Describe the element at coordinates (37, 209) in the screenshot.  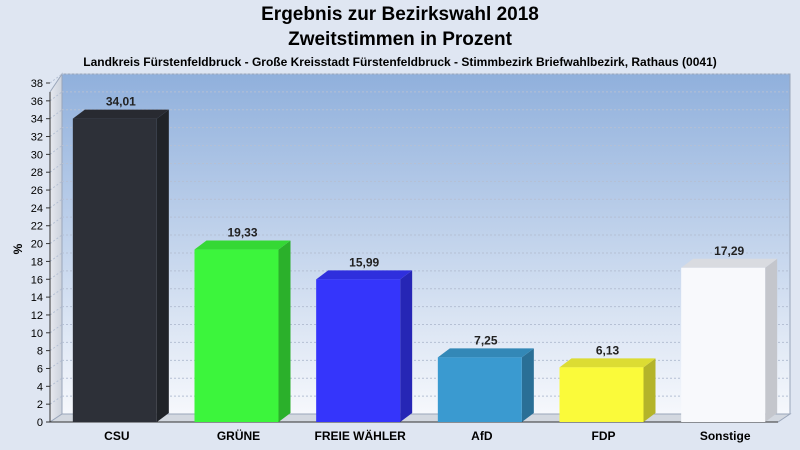
I see `y-tick-label: 24` at that location.